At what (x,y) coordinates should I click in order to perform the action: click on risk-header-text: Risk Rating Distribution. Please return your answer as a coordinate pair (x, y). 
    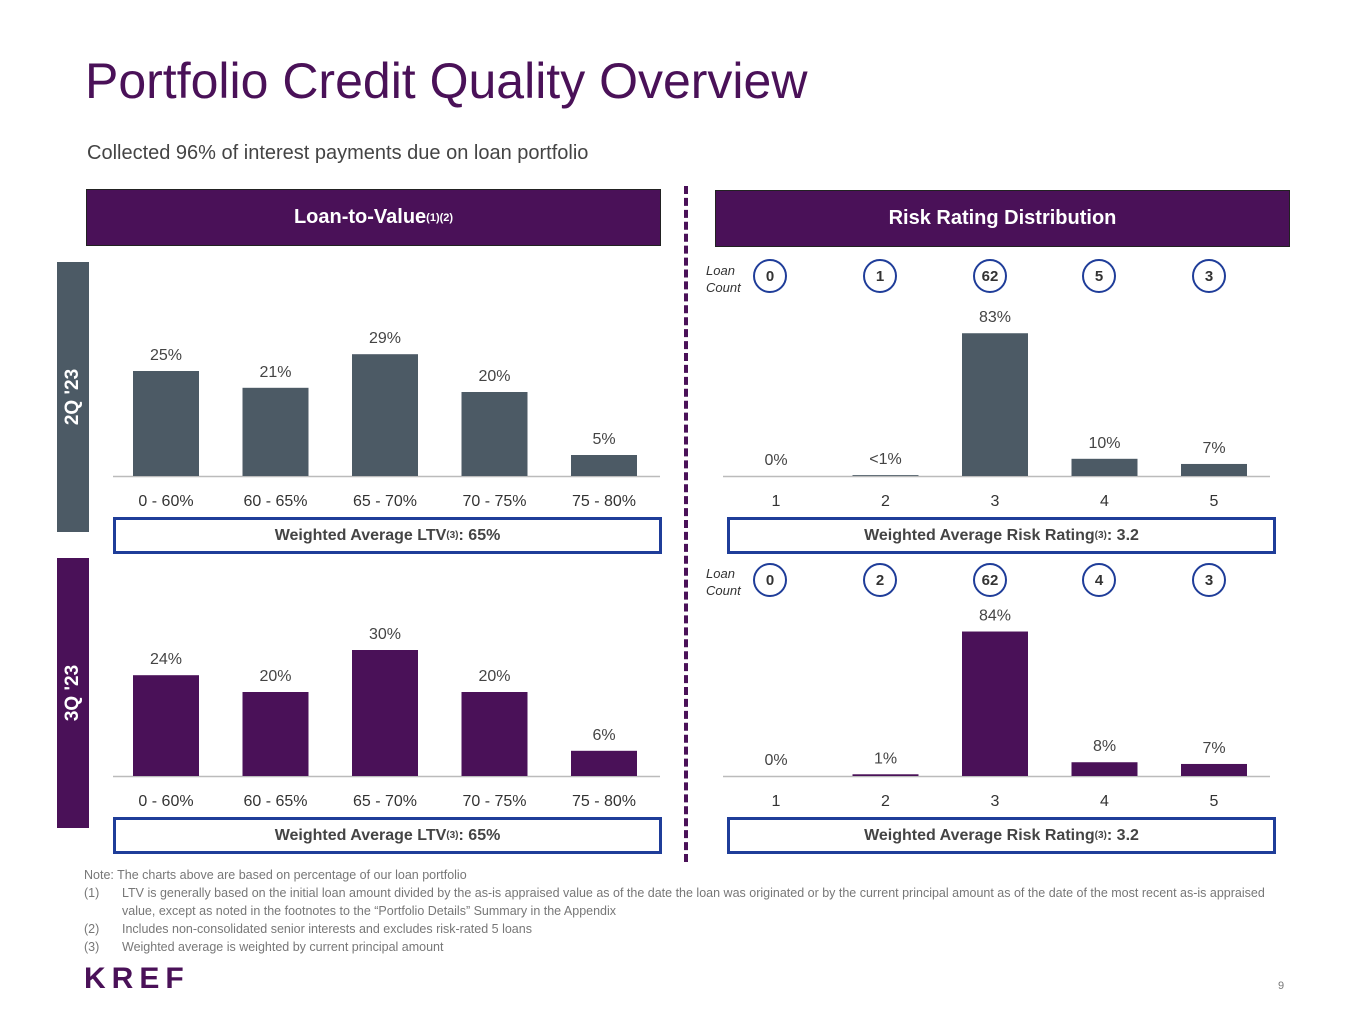
    Looking at the image, I should click on (1002, 218).